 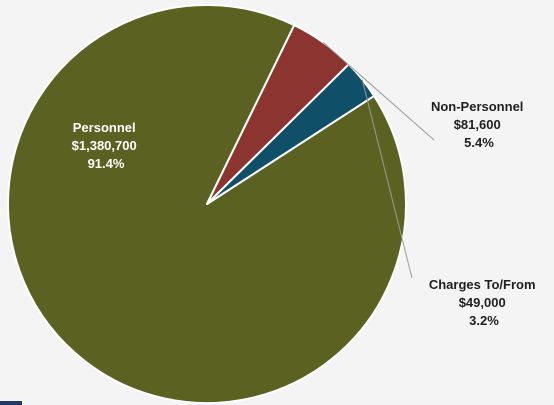 I want to click on label-personnel-name: Personnel, so click(x=104, y=127).